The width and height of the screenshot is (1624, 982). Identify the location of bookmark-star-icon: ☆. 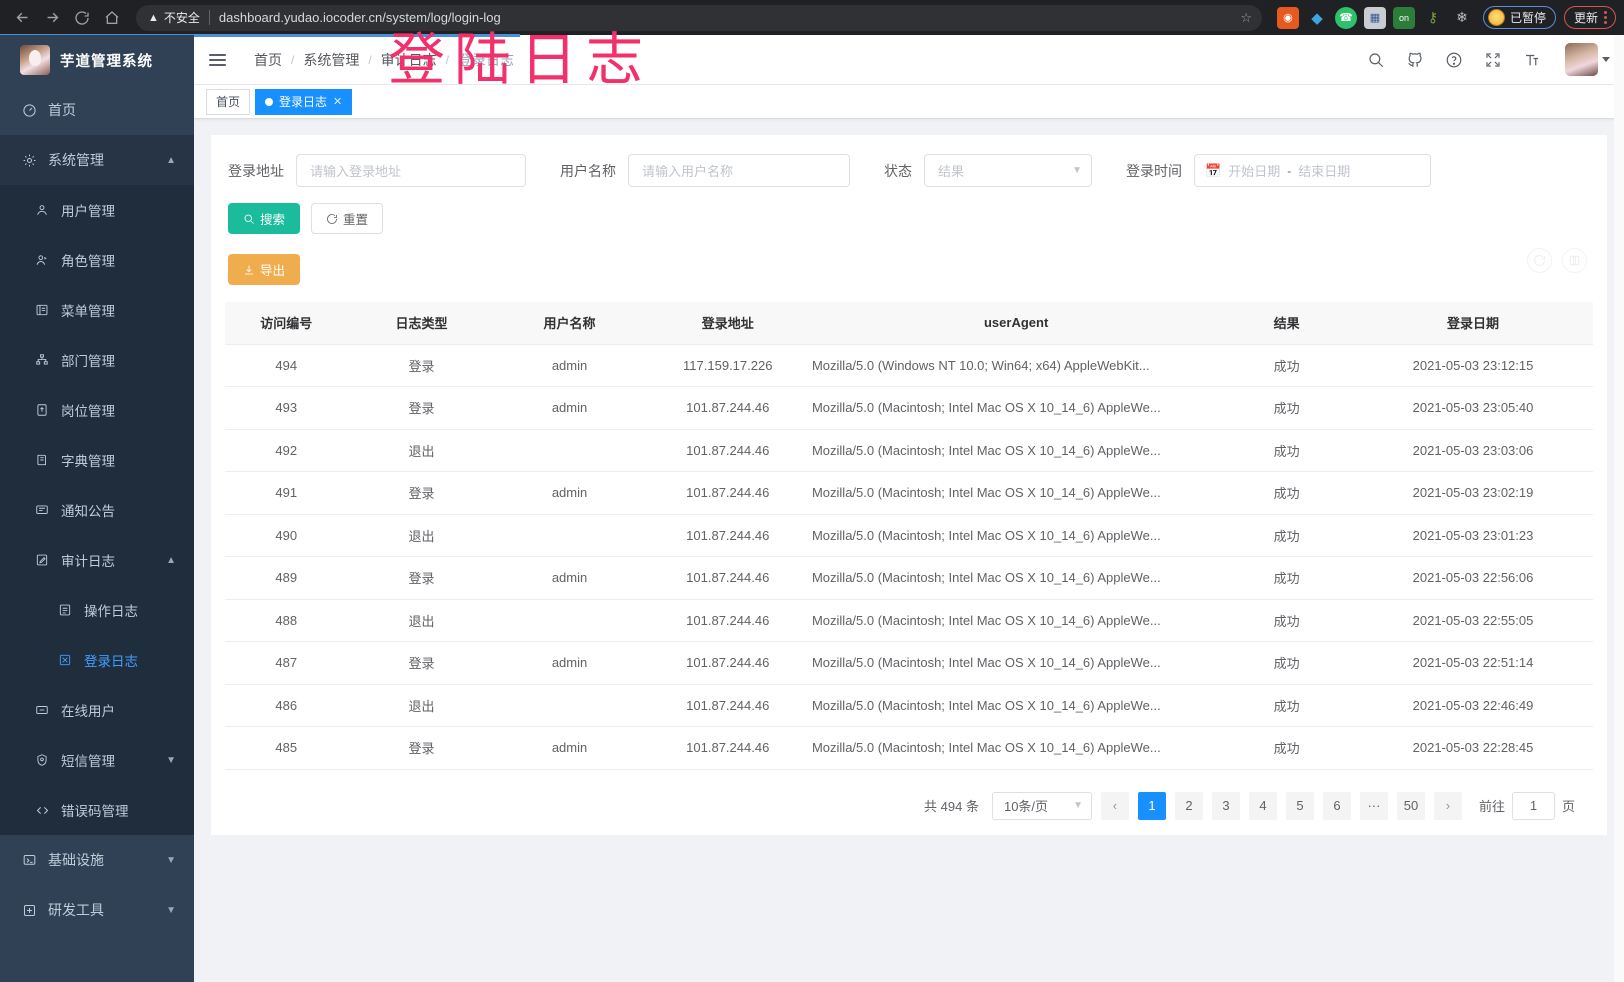
(1246, 17).